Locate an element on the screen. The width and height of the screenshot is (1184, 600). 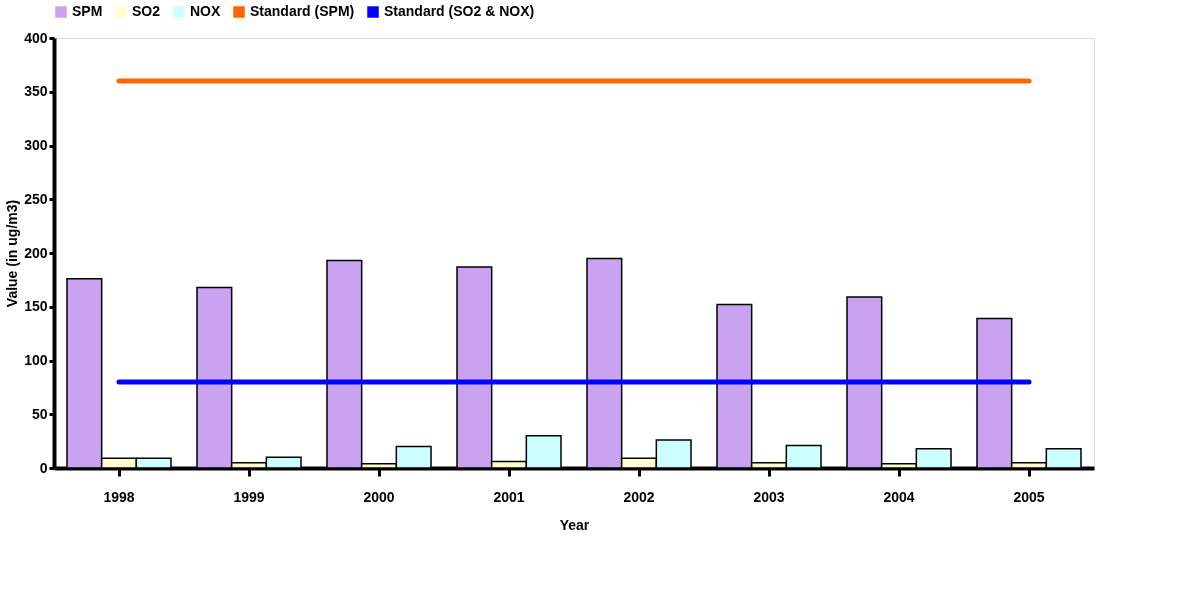
x-tick-label: 2004 is located at coordinates (899, 496).